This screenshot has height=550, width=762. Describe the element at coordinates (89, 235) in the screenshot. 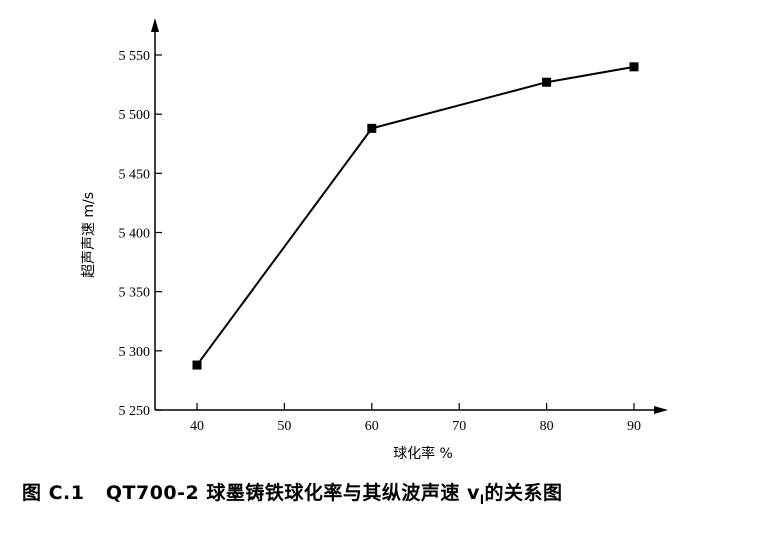

I see `y-axis-title: 超声声速 m/s` at that location.